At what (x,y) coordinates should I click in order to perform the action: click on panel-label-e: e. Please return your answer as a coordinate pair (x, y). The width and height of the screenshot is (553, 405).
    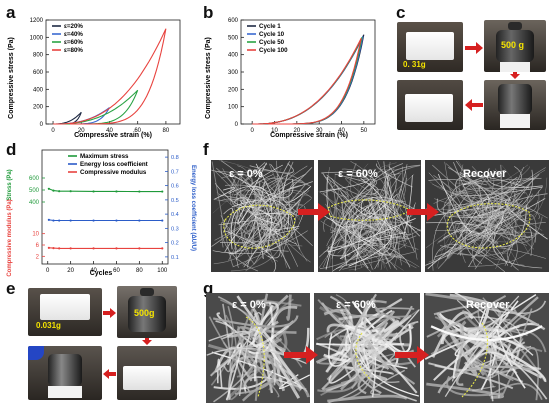
    Looking at the image, I should click on (11, 288).